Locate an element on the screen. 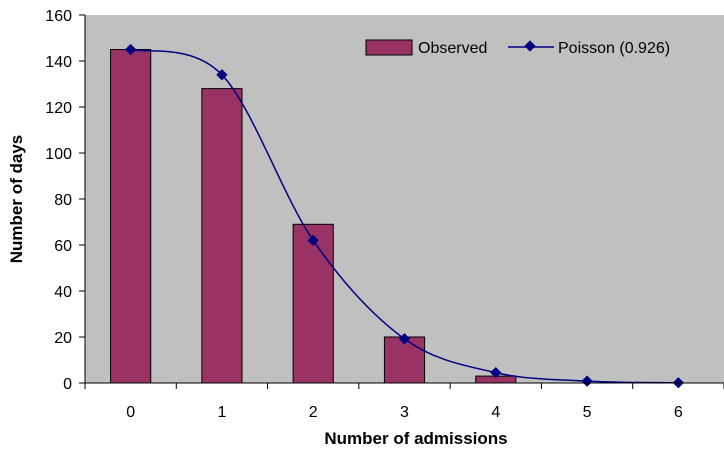 This screenshot has width=724, height=450. y-ticks-group: 0 20 40 60 80 100 120 140 160 is located at coordinates (65, 200).